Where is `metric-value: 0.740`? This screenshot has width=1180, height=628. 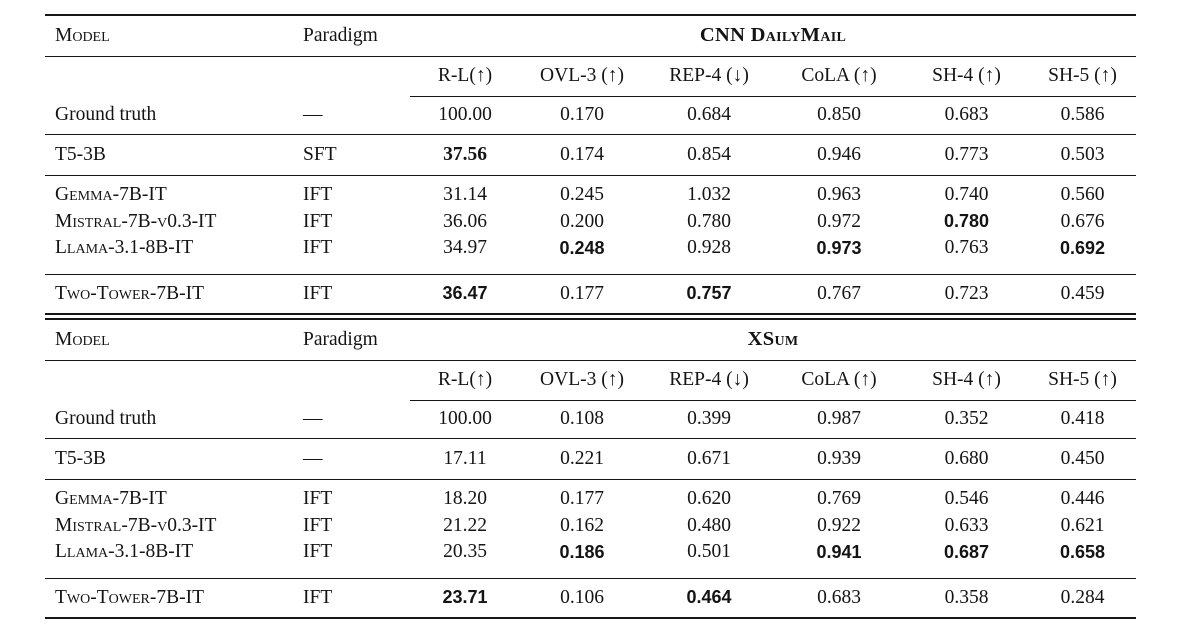 metric-value: 0.740 is located at coordinates (966, 194).